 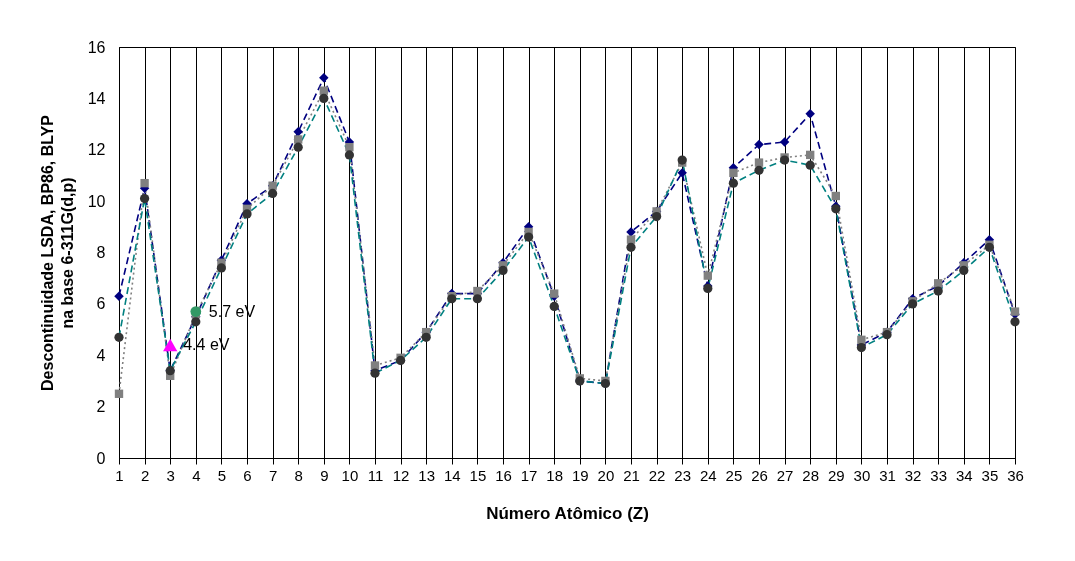 What do you see at coordinates (708, 475) in the screenshot?
I see `x-tick-label: 24` at bounding box center [708, 475].